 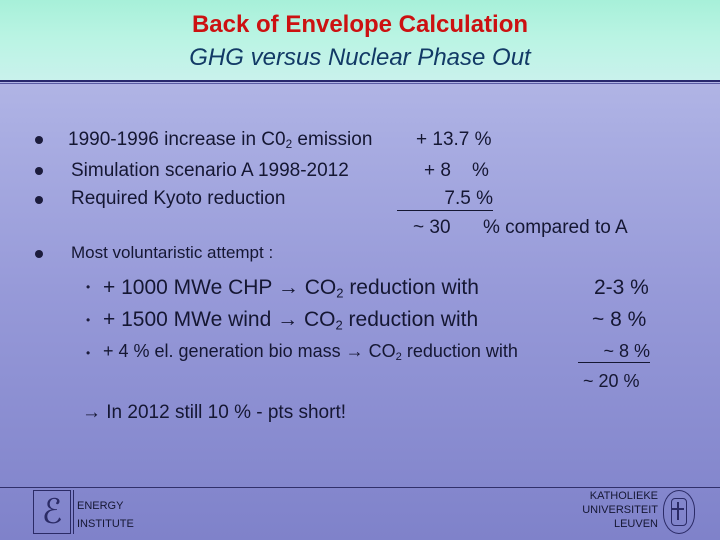 I want to click on logo-divider, so click(x=73, y=512).